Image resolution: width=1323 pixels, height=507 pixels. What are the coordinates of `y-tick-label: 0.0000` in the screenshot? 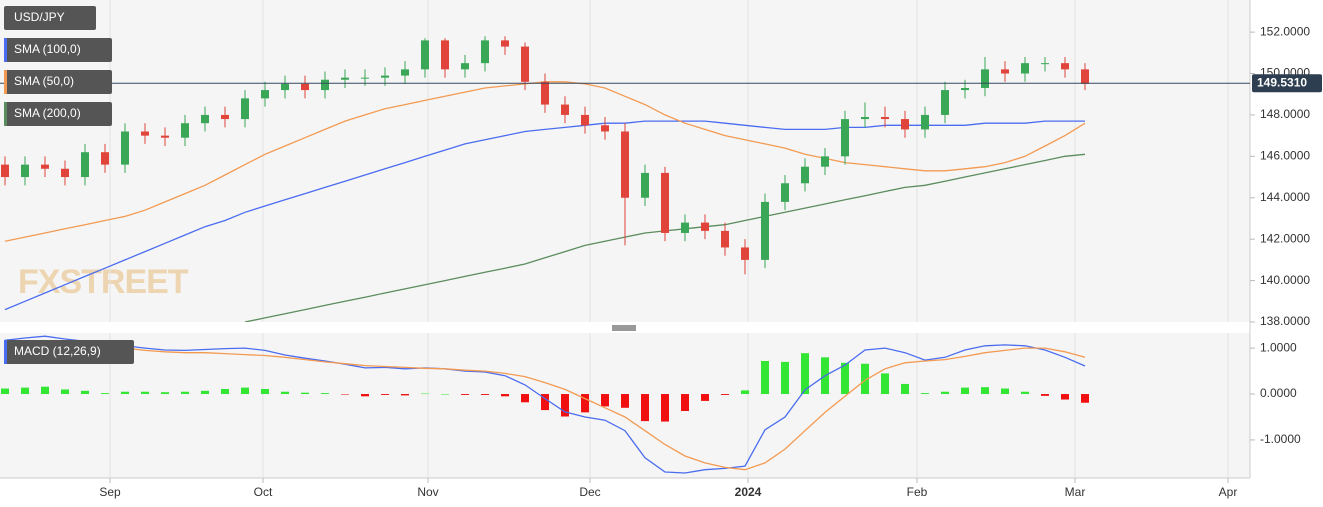 It's located at (1278, 393).